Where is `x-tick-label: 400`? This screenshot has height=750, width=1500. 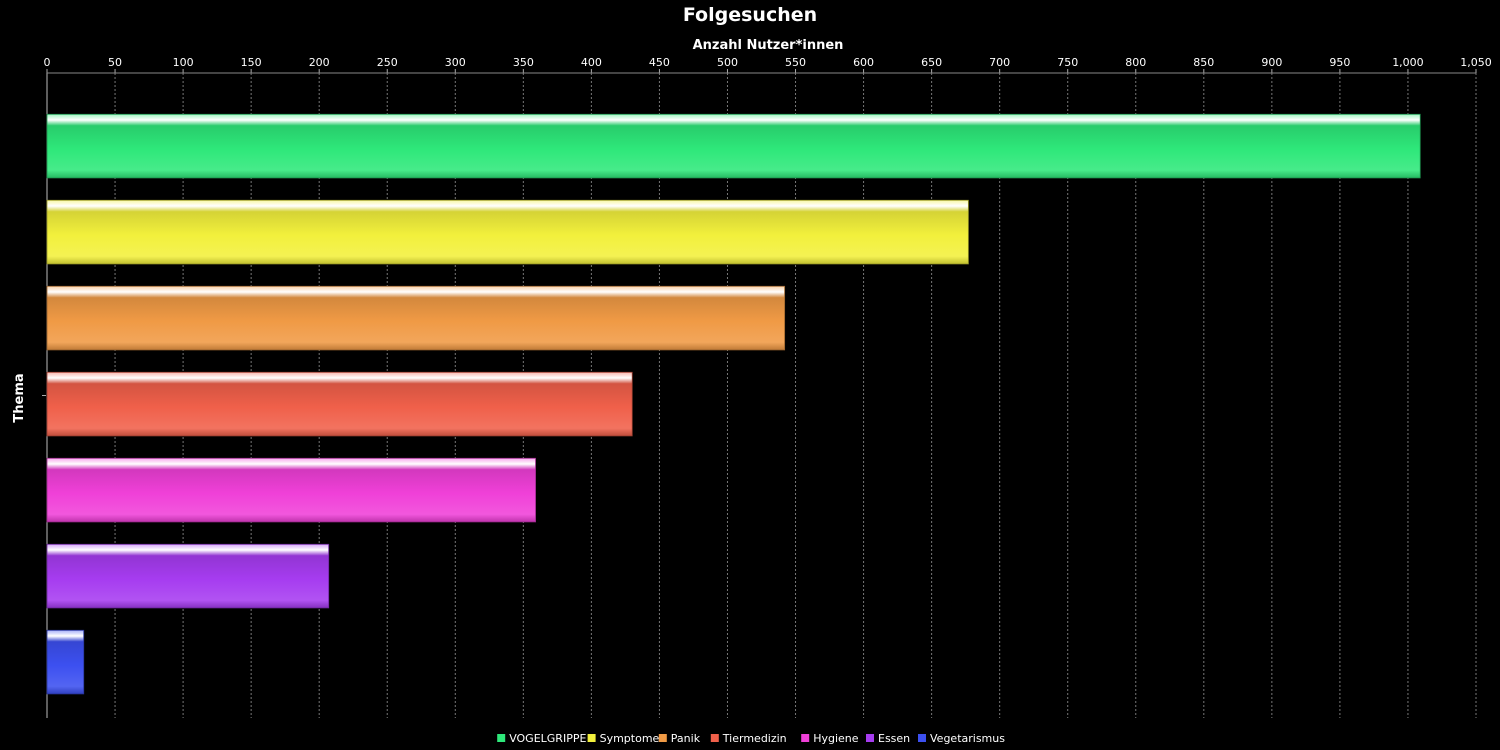 x-tick-label: 400 is located at coordinates (591, 62).